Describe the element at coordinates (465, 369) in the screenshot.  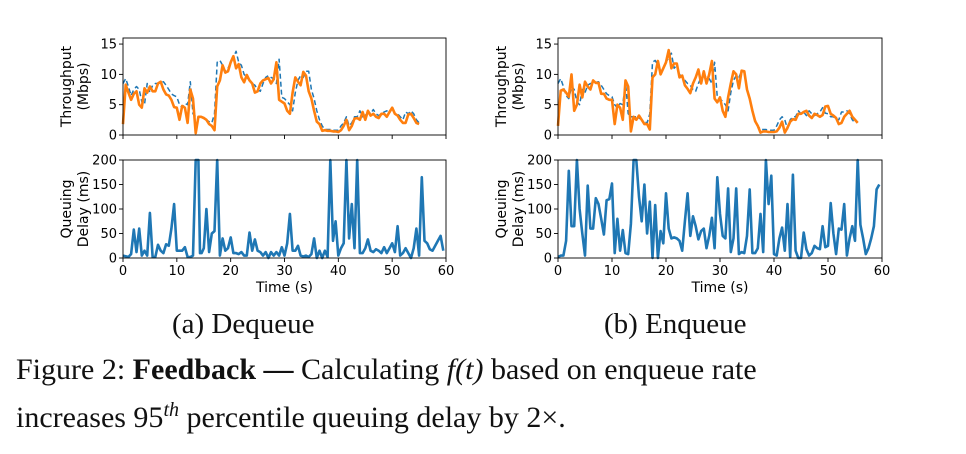
I see `caption-math: f(t)` at that location.